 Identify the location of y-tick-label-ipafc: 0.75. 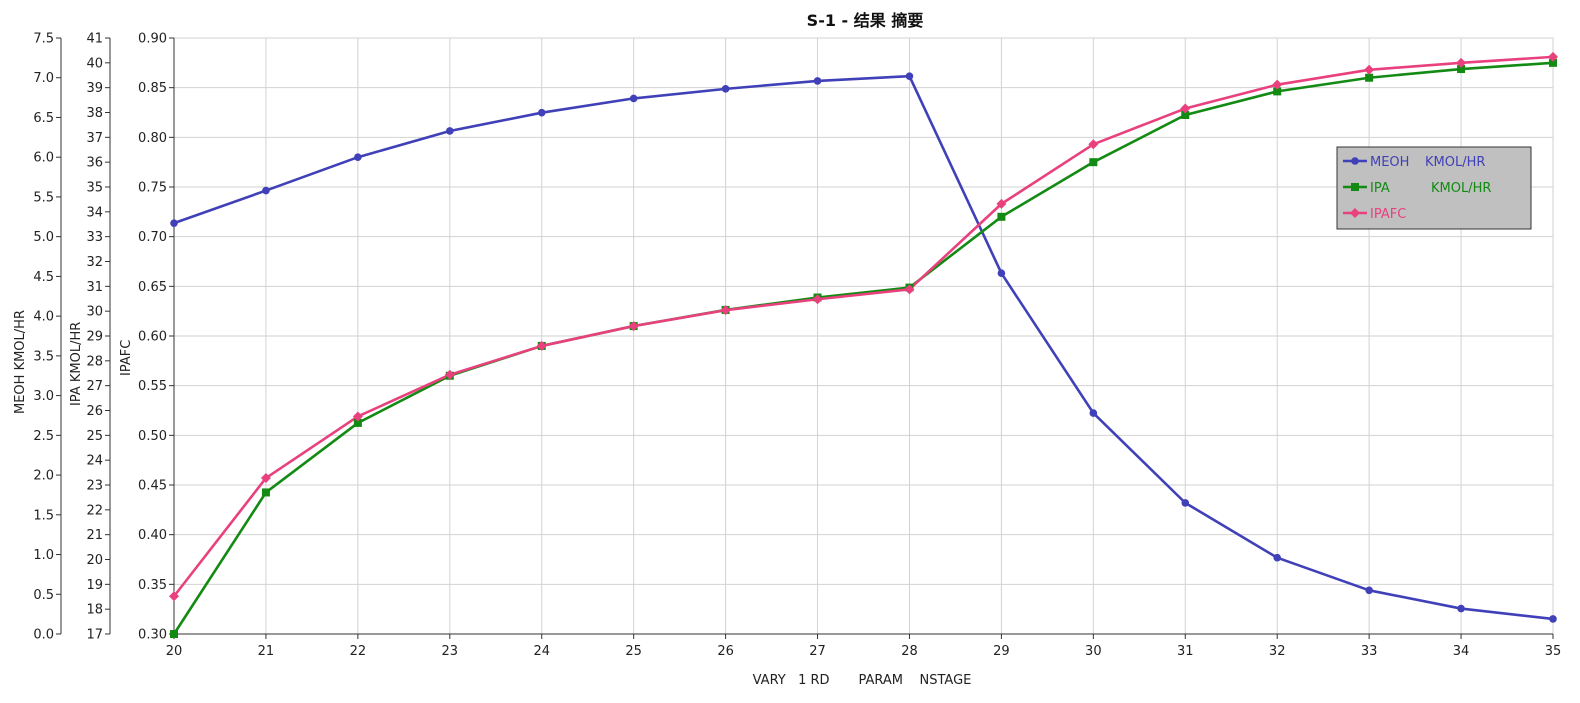
(152, 188).